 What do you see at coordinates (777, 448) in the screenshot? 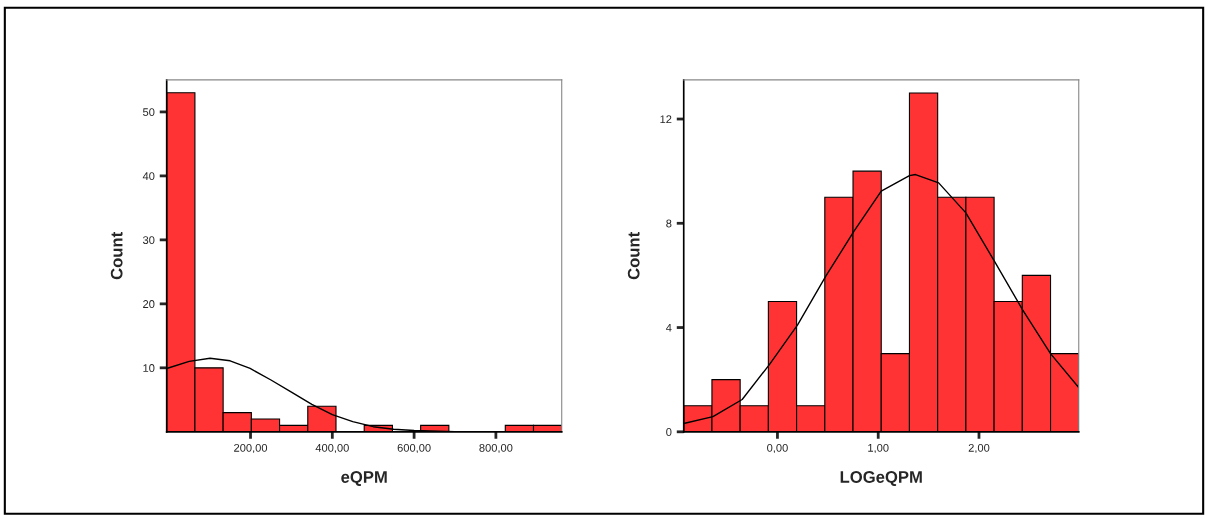
I see `x-tick-label: 0,00` at bounding box center [777, 448].